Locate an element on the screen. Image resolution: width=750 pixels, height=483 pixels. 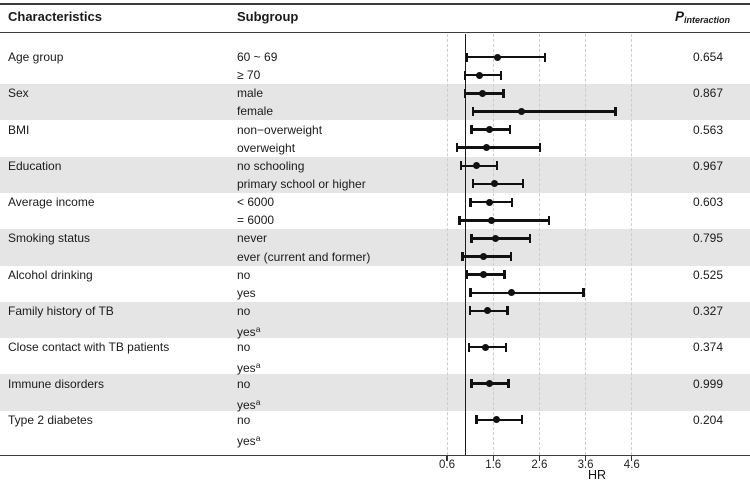
characteristic-label: Close contact with TB patients is located at coordinates (89, 347).